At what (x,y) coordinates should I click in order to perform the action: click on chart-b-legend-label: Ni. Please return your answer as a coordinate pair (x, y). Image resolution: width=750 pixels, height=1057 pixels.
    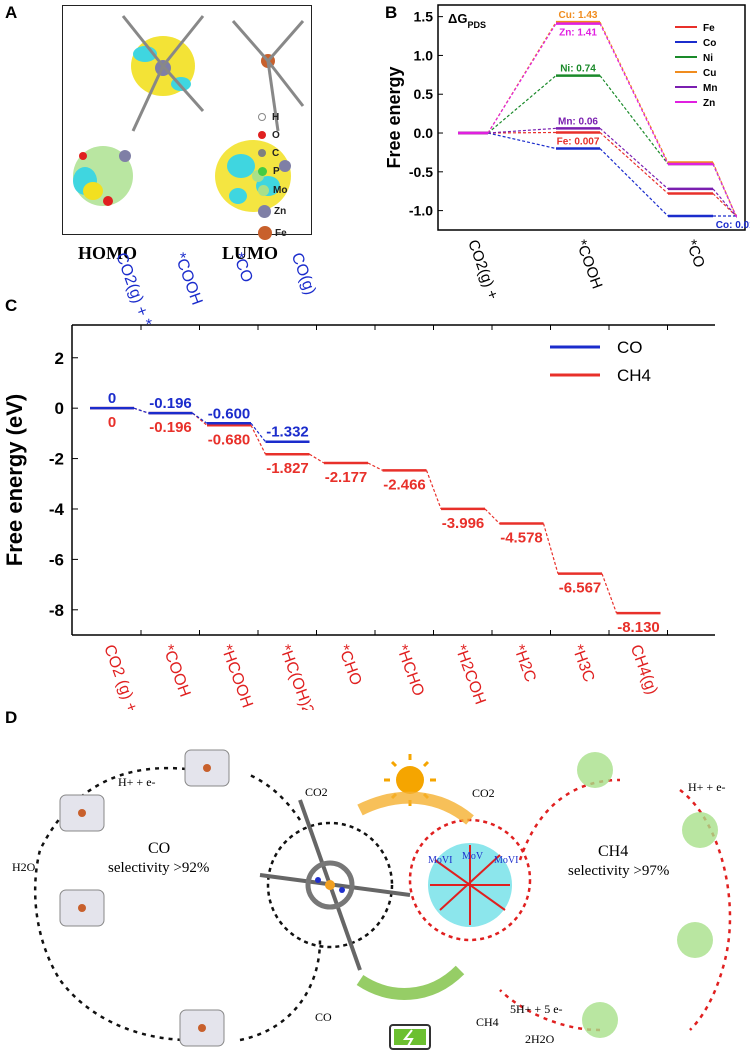
    Looking at the image, I should click on (708, 58).